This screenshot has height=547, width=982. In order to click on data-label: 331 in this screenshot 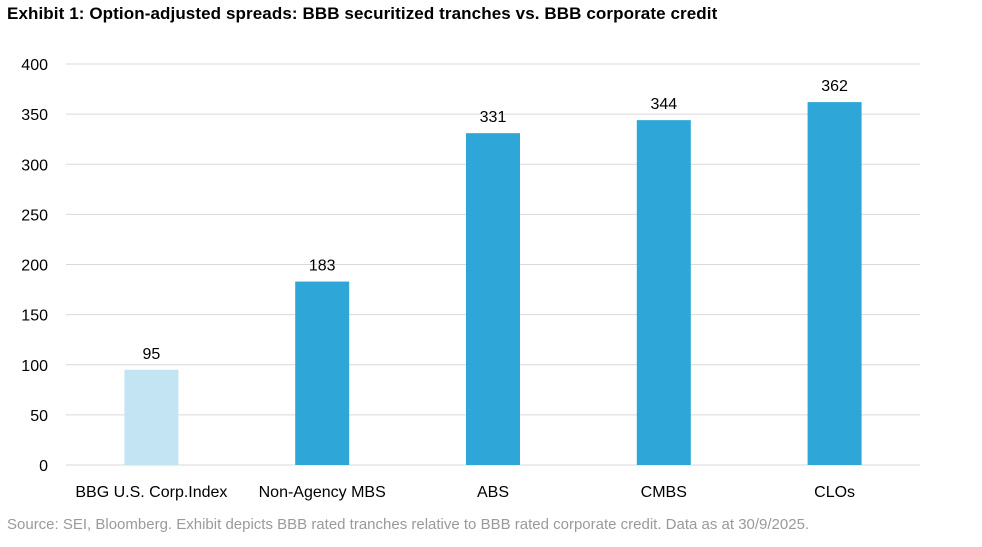, I will do `click(493, 117)`.